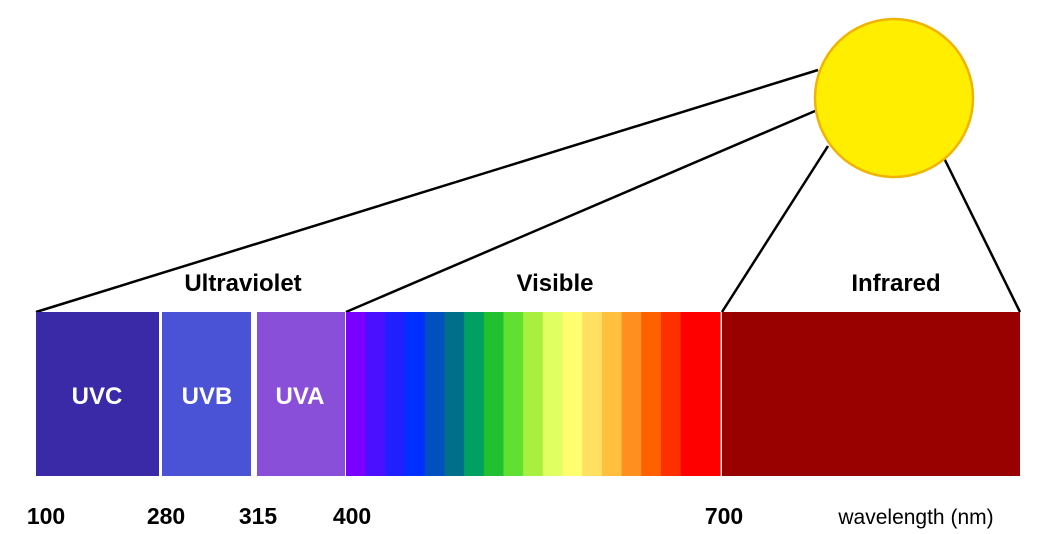 This screenshot has width=1054, height=534. What do you see at coordinates (46, 516) in the screenshot?
I see `tick-100: 100` at bounding box center [46, 516].